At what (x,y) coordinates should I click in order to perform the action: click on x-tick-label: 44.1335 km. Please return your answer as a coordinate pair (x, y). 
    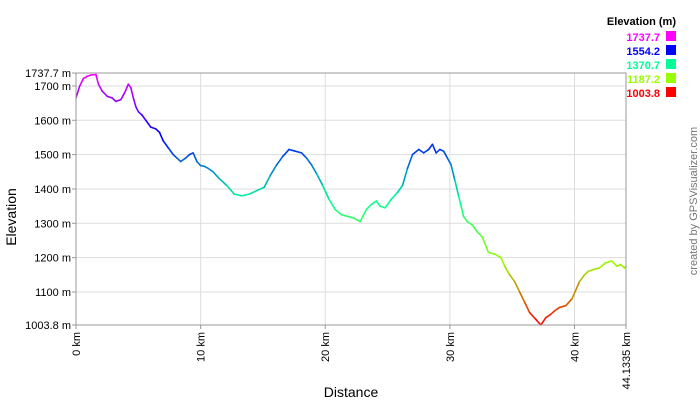
    Looking at the image, I should click on (627, 360).